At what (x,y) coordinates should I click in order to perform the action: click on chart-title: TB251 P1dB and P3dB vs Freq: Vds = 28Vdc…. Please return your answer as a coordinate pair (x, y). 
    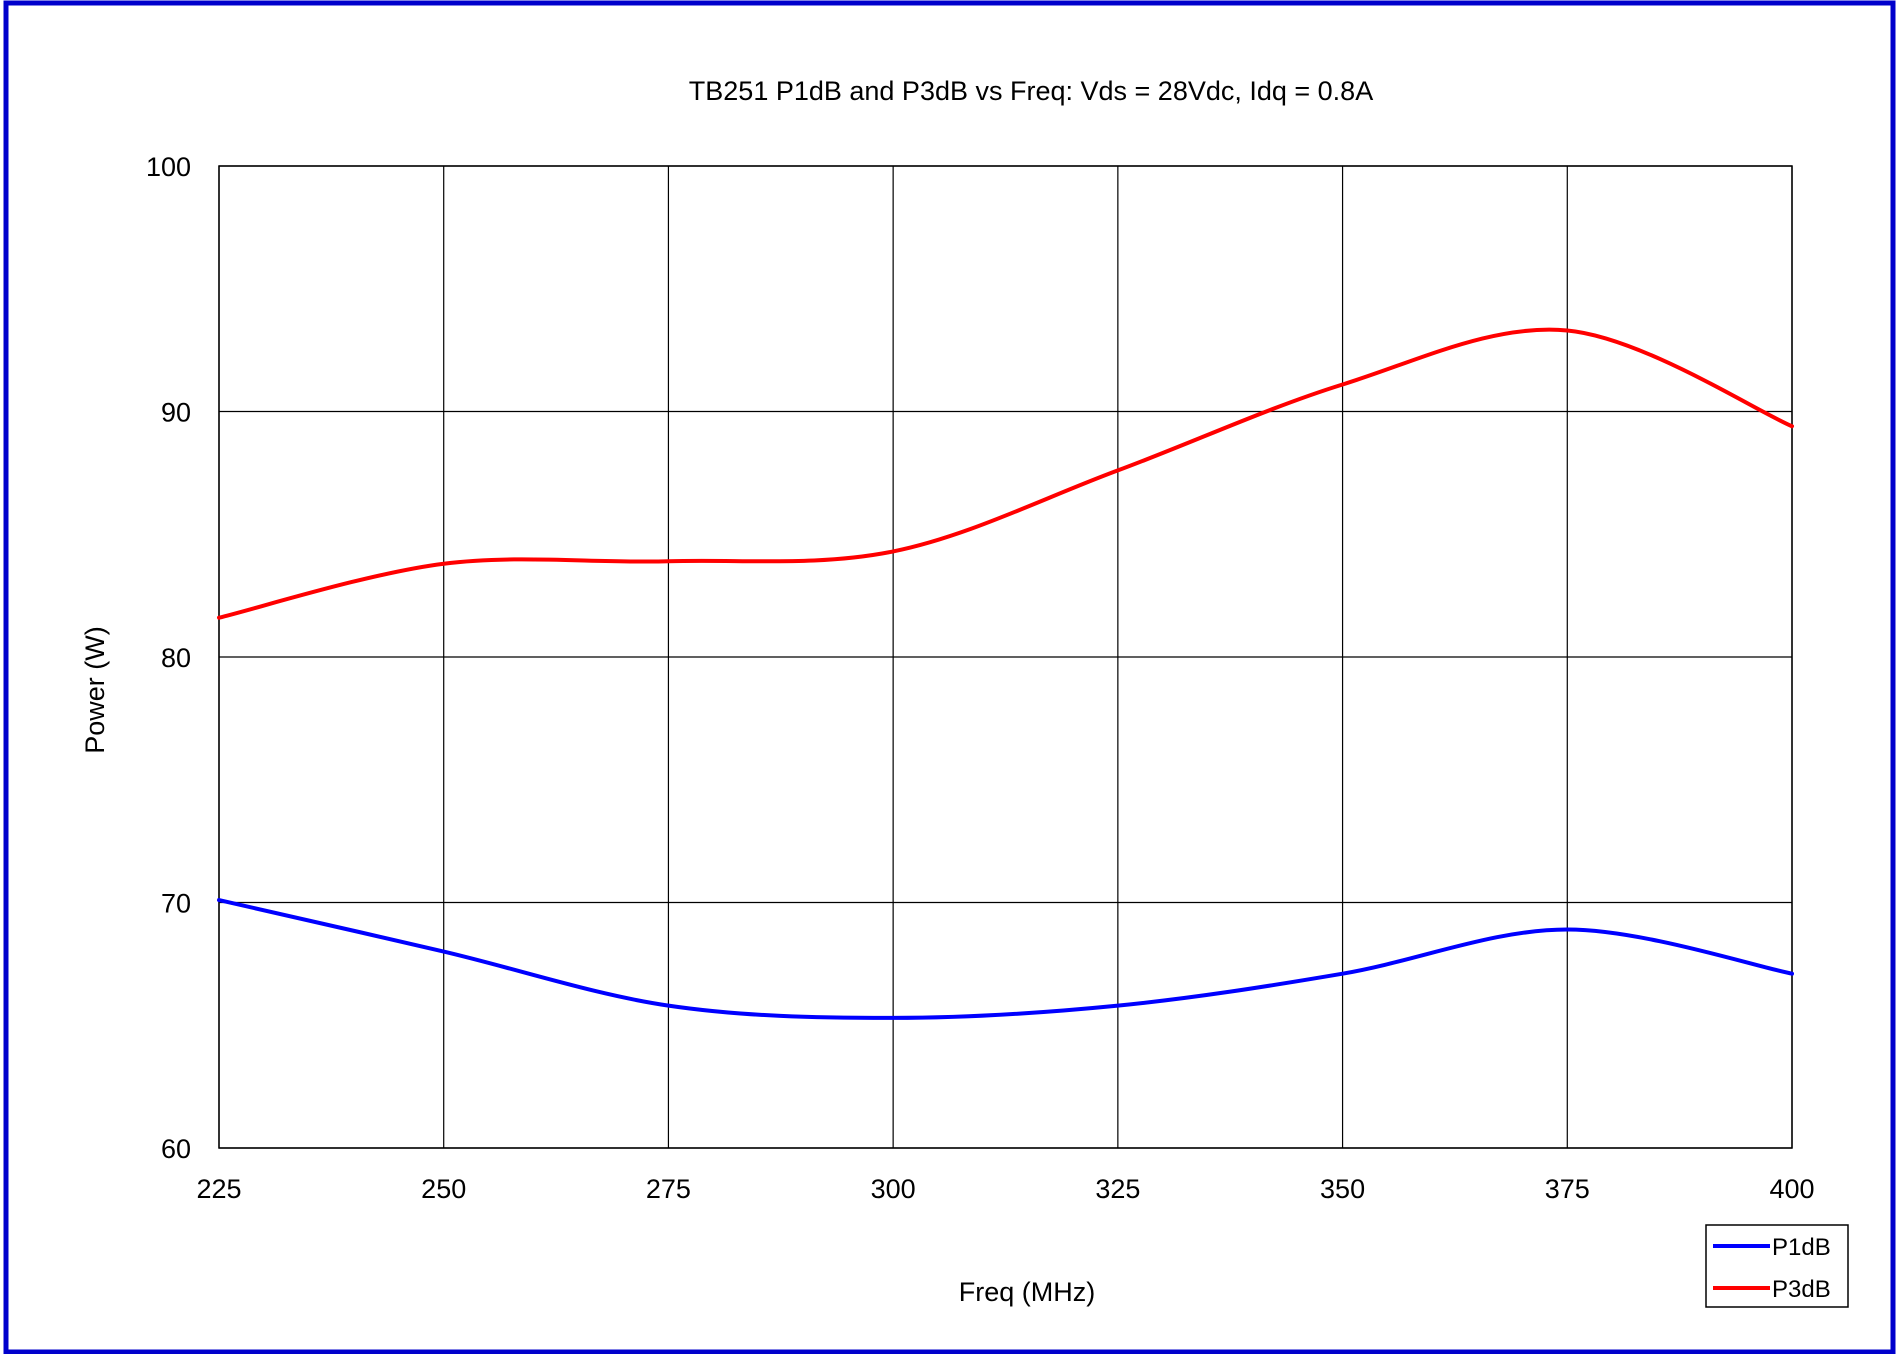
    Looking at the image, I should click on (1031, 91).